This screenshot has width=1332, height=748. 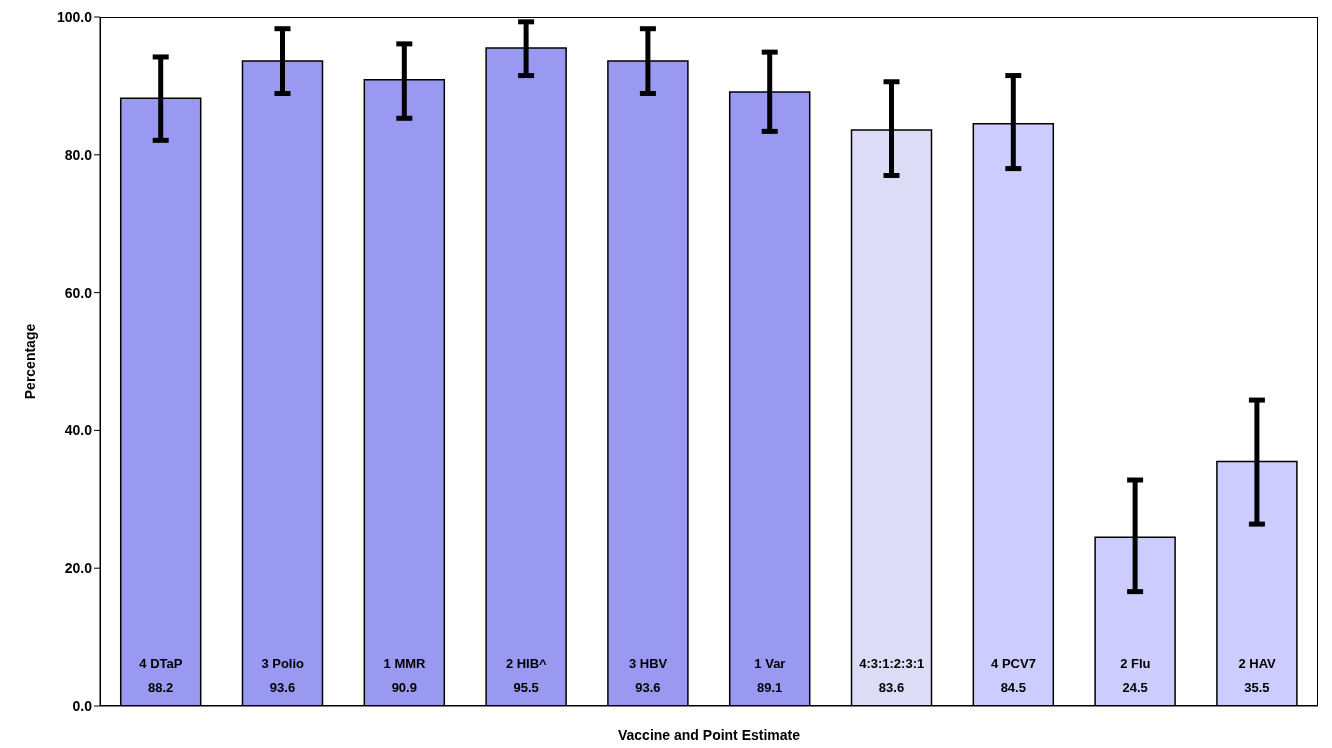 I want to click on x-tick-label: 4 PCV7, so click(x=1013, y=663).